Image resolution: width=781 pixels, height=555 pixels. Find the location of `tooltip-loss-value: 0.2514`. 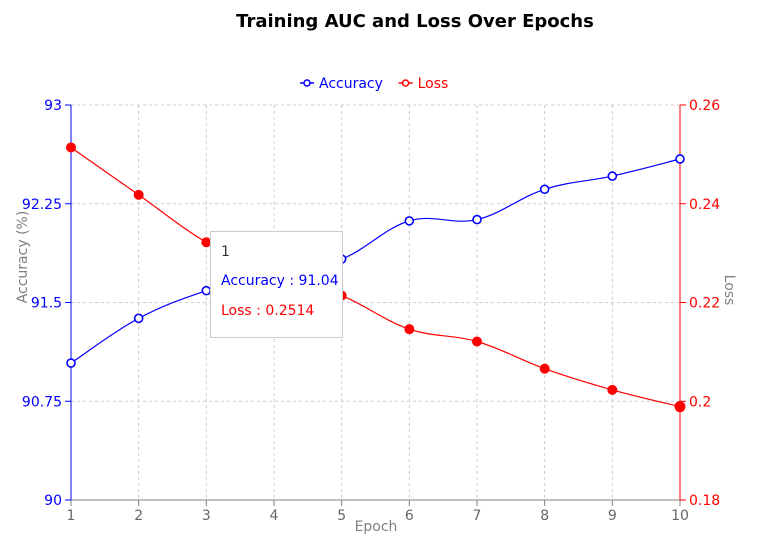

tooltip-loss-value: 0.2514 is located at coordinates (290, 311).